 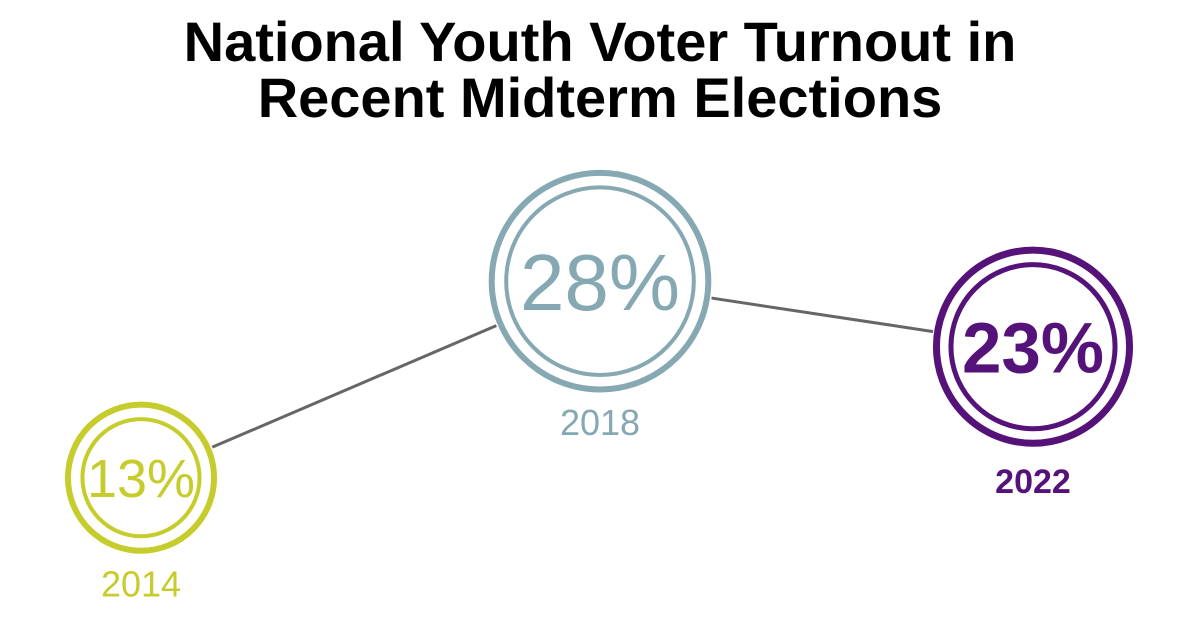 I want to click on connector-lines, so click(x=572, y=372).